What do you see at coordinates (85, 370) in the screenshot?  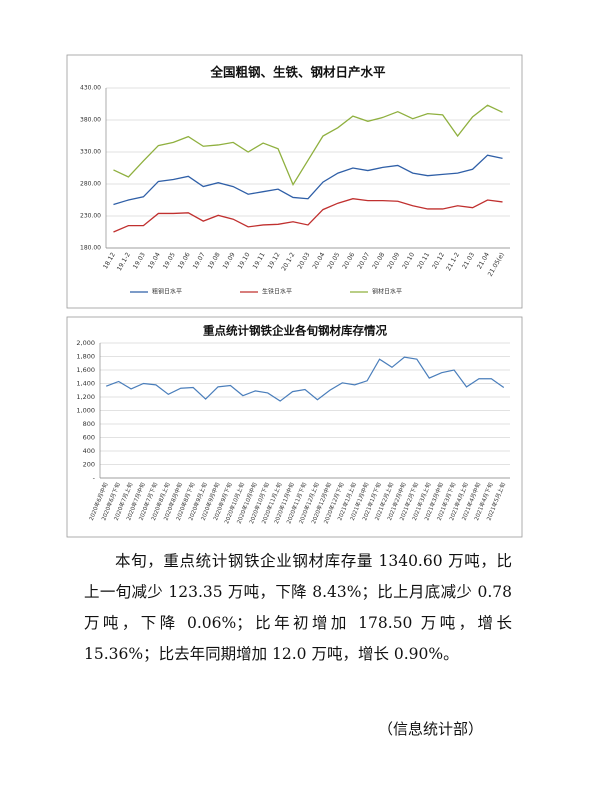 I see `y-tick-label: 1,600` at bounding box center [85, 370].